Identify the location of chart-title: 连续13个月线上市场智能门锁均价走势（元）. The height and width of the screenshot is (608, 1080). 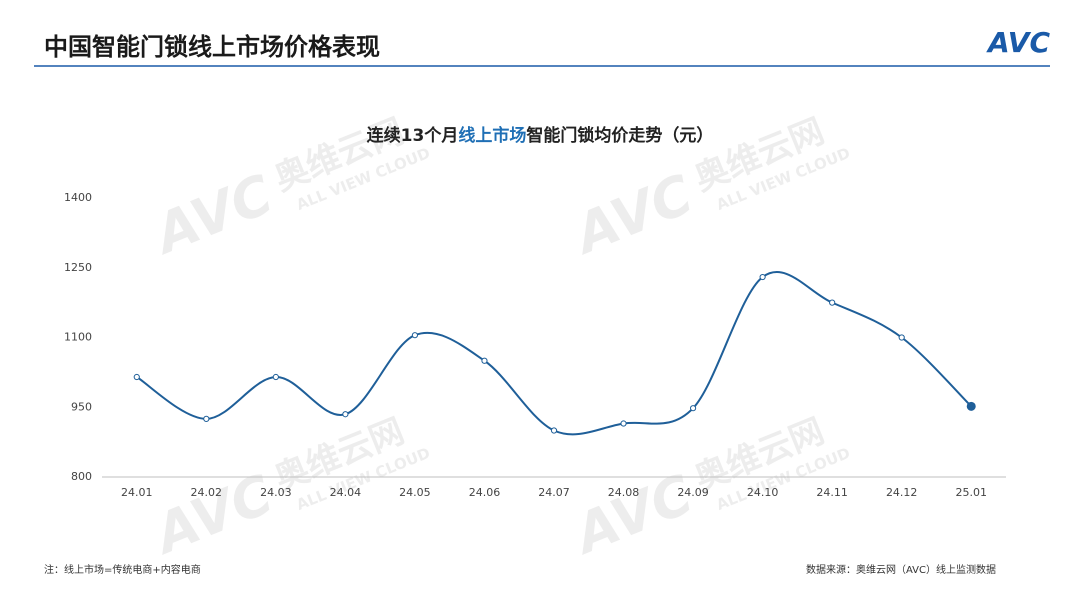
(540, 135).